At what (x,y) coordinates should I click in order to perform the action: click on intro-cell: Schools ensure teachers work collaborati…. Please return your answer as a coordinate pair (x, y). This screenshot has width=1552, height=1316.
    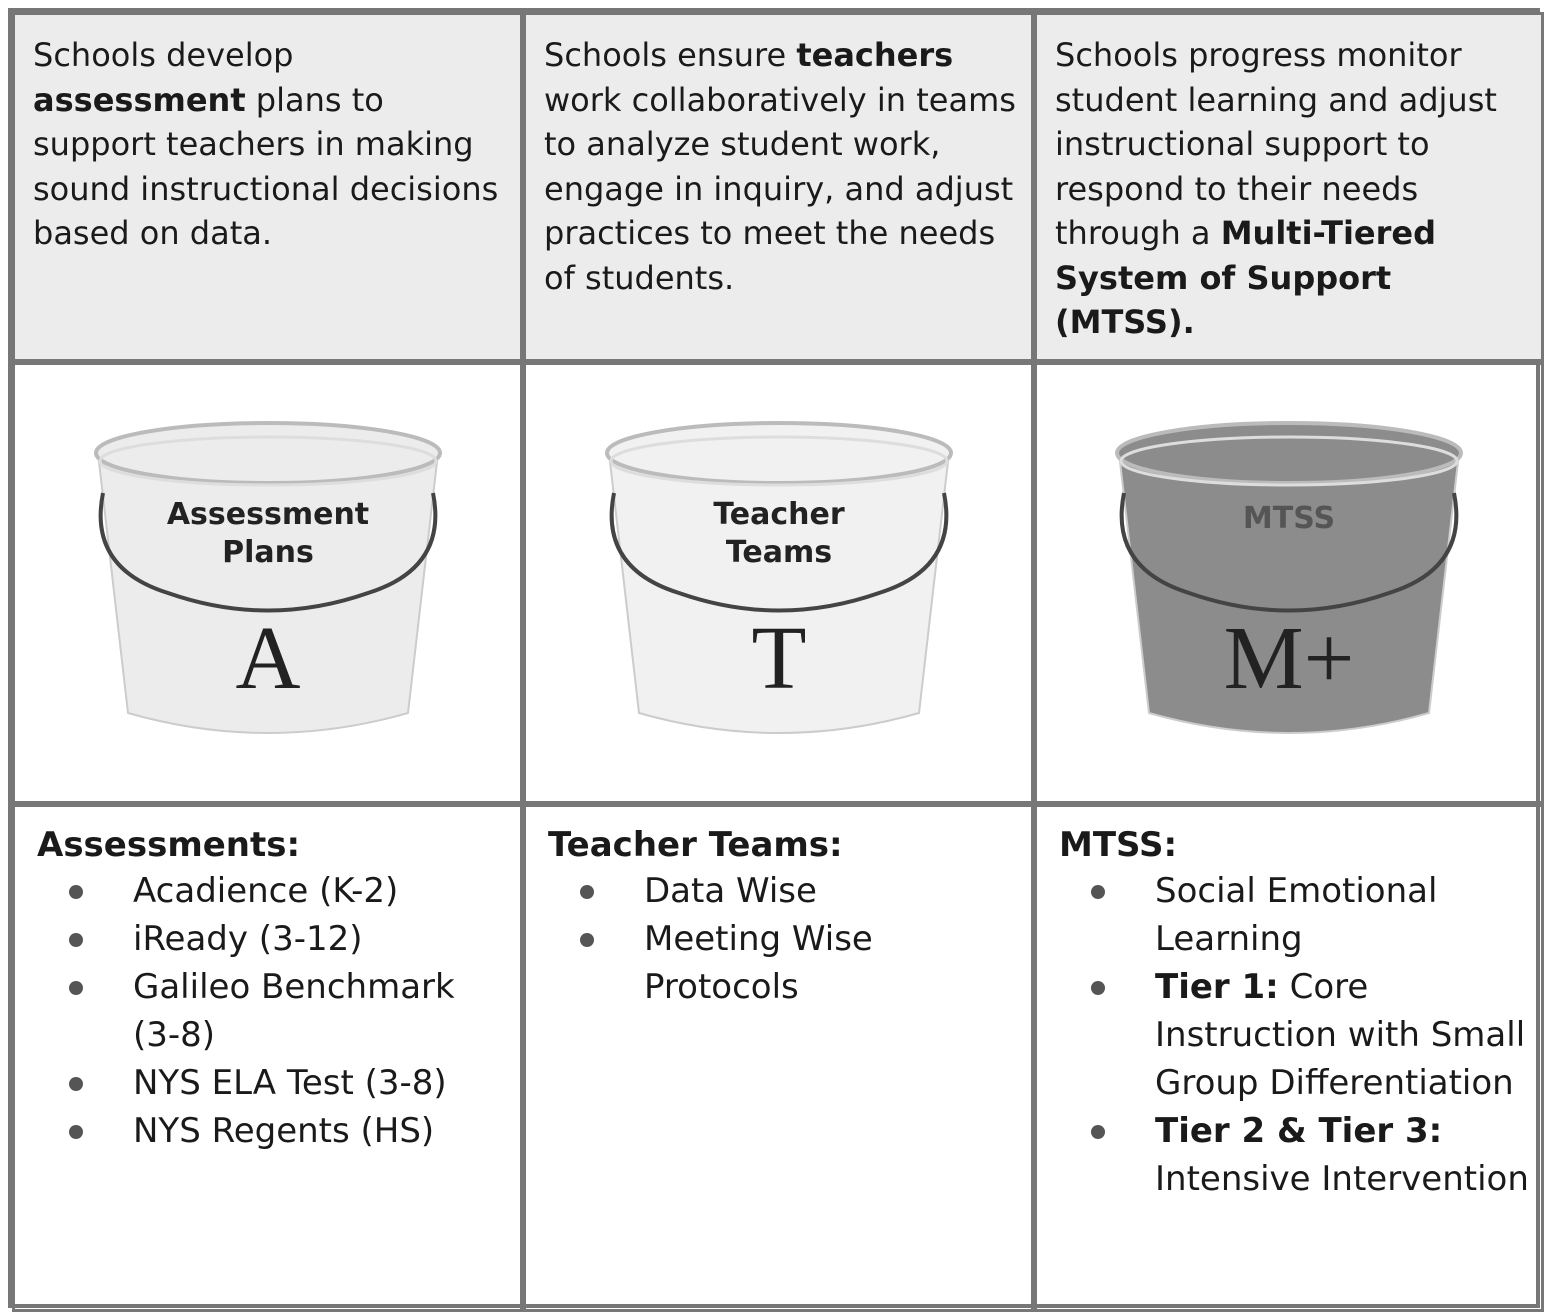
    Looking at the image, I should click on (778, 187).